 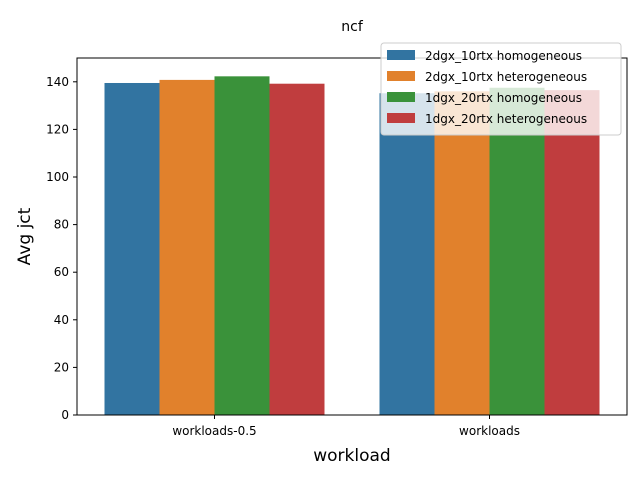 I want to click on y-tick-label: 100, so click(x=57, y=177).